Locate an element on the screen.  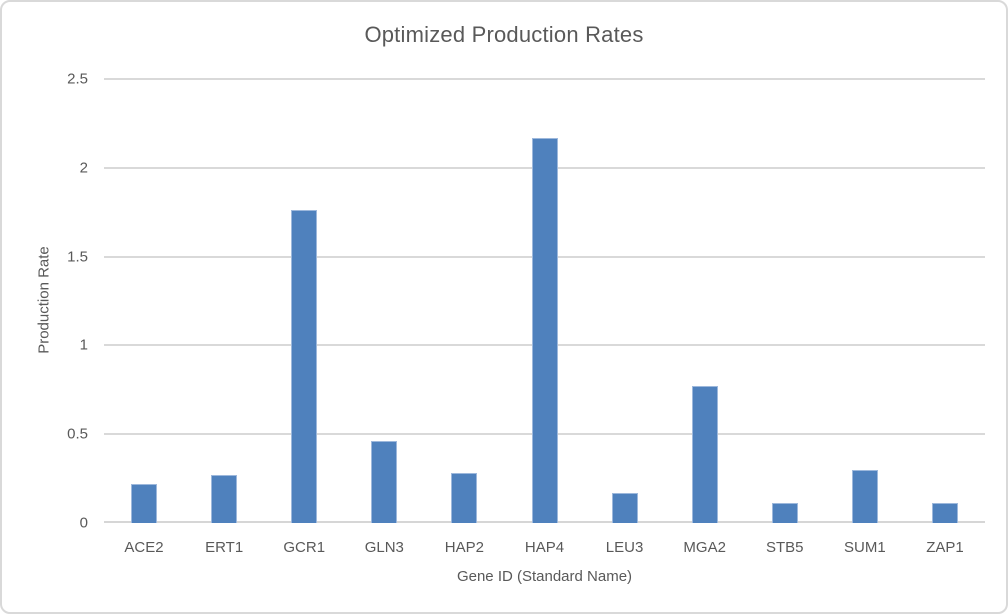
x-tick-label-hap2: HAP2 is located at coordinates (464, 547).